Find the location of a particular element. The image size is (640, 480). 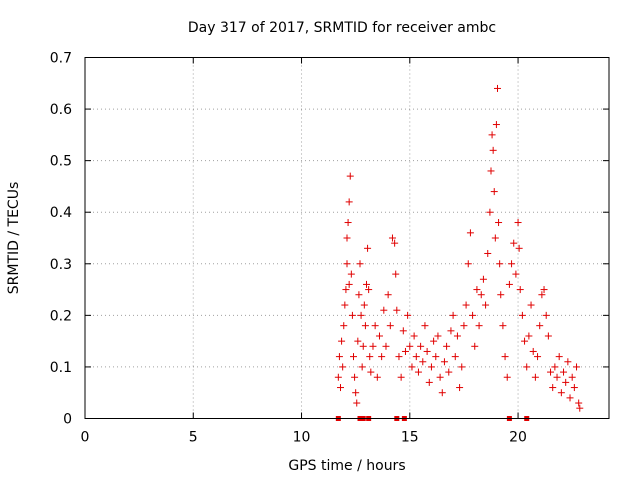

x-axis-label: GPS time / hours is located at coordinates (346, 466).